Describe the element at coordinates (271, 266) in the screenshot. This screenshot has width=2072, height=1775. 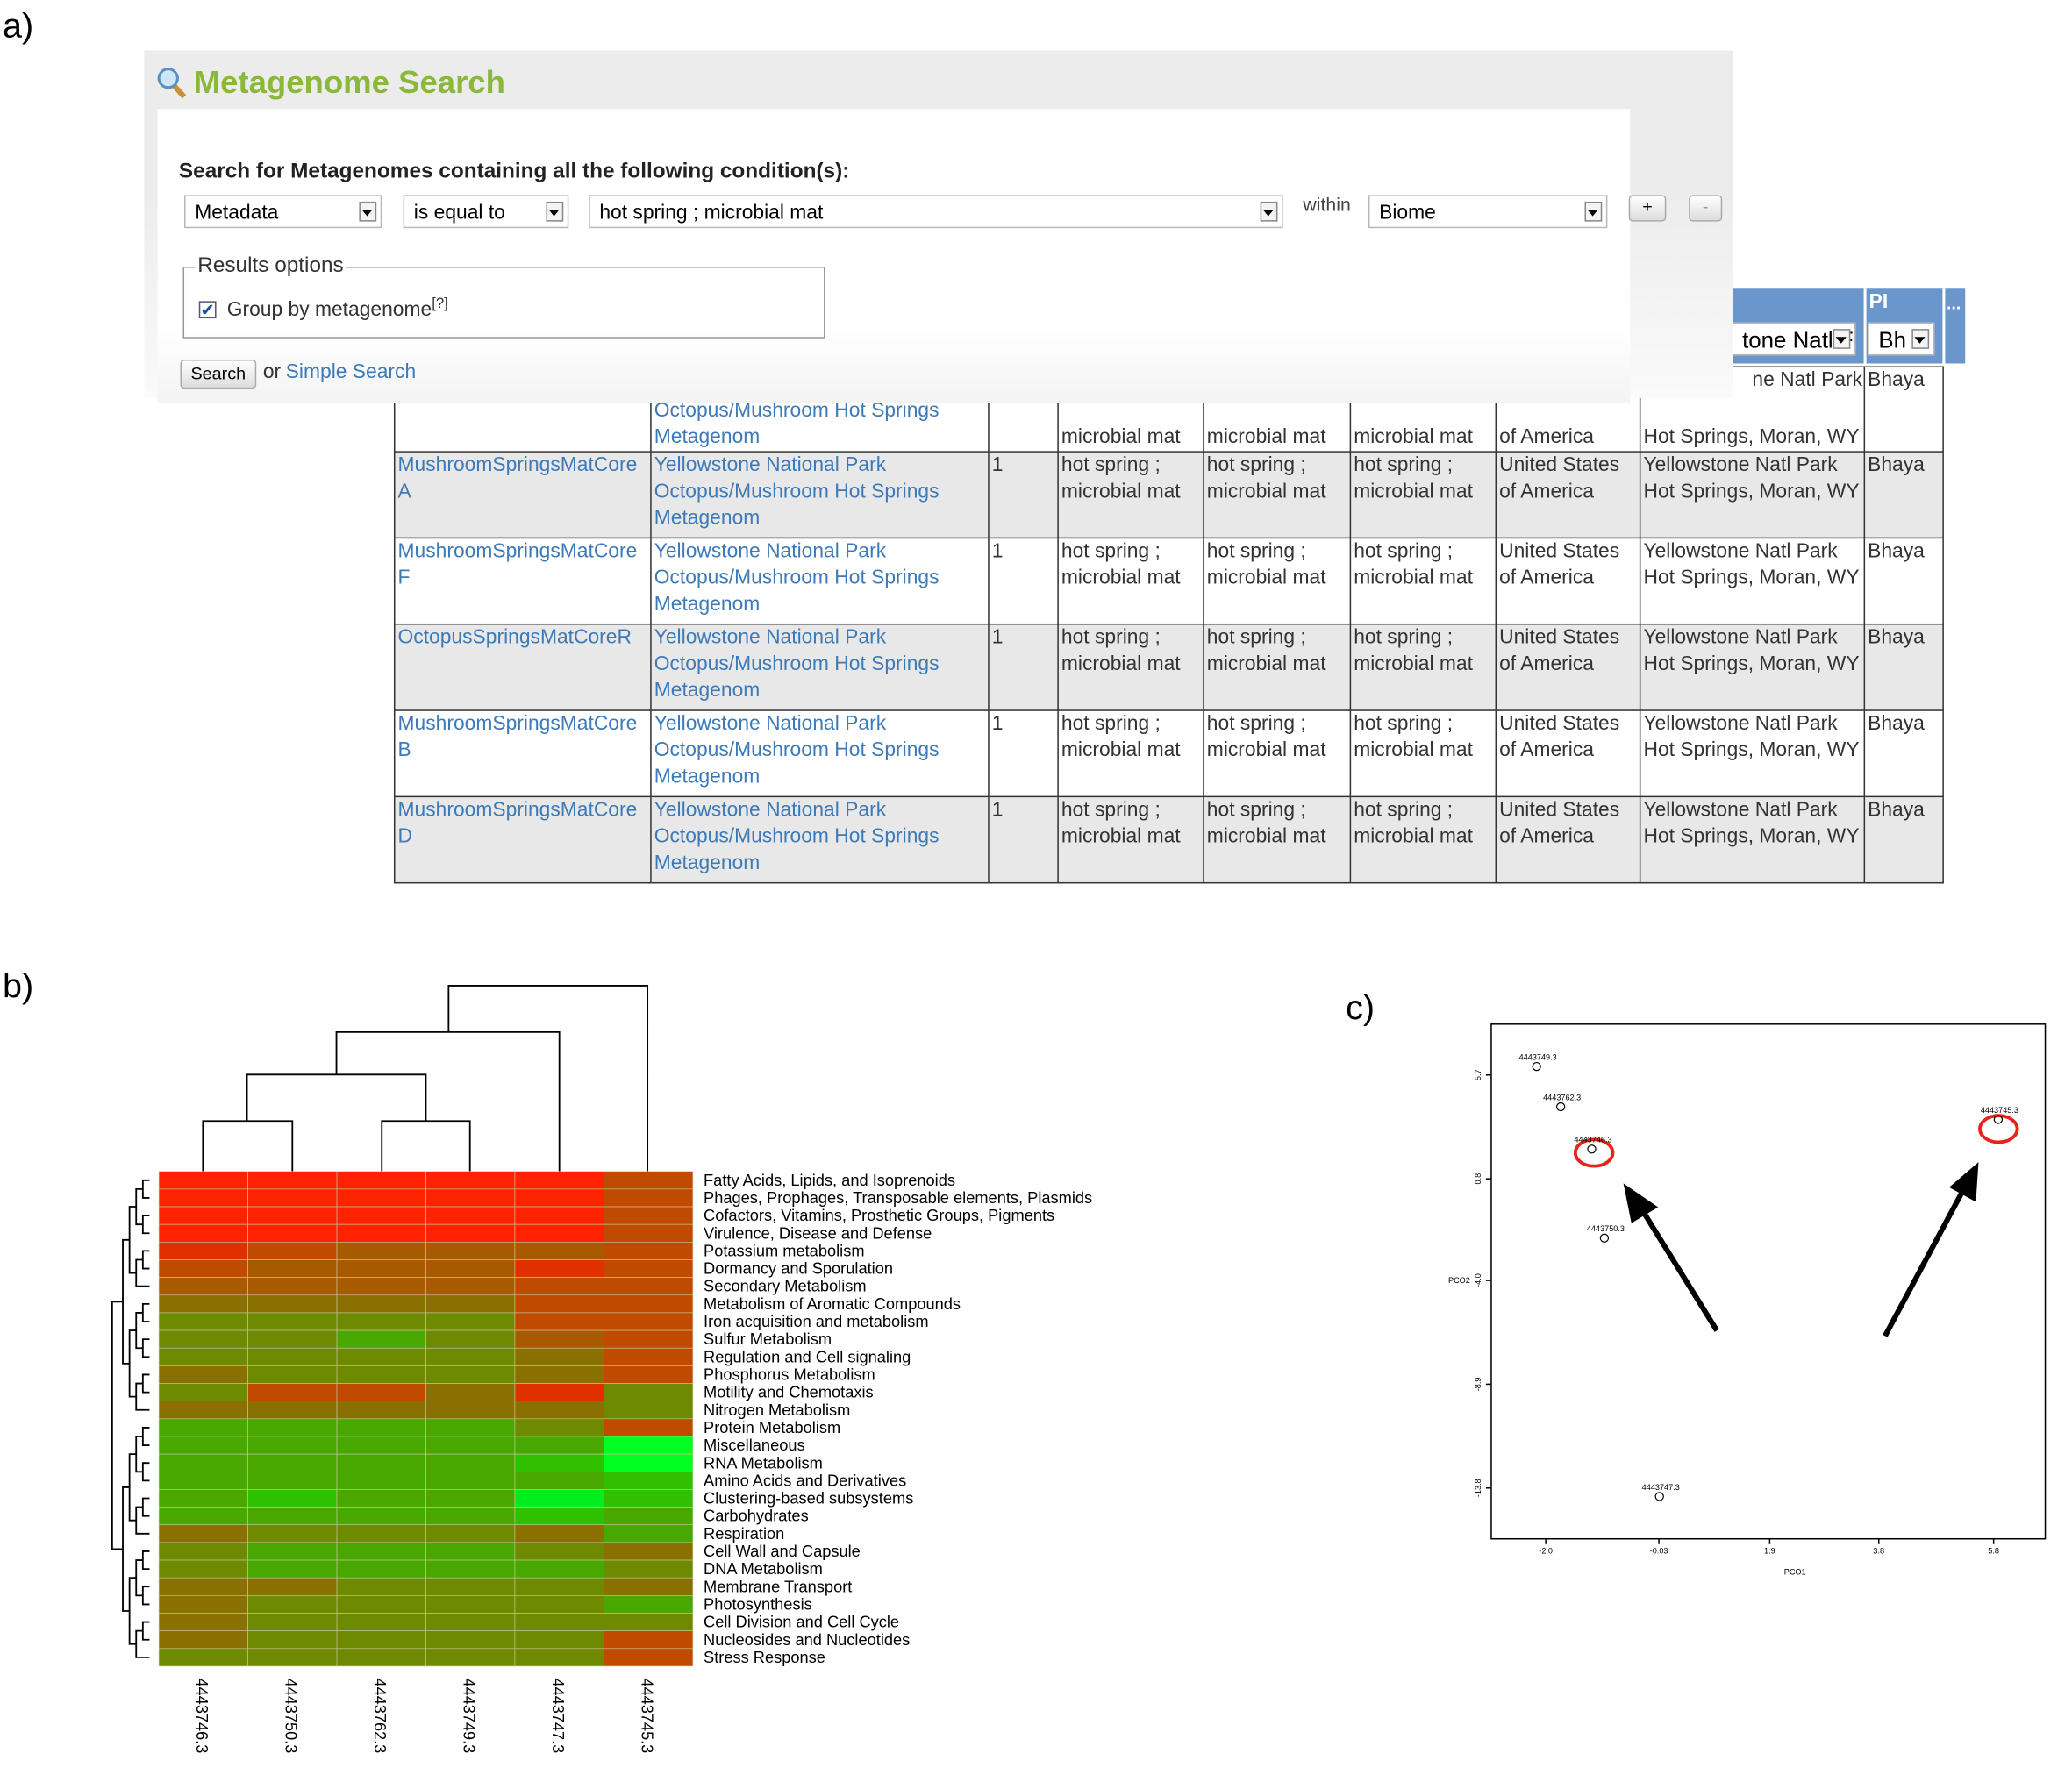
I see `fieldset-legend: Results options` at that location.